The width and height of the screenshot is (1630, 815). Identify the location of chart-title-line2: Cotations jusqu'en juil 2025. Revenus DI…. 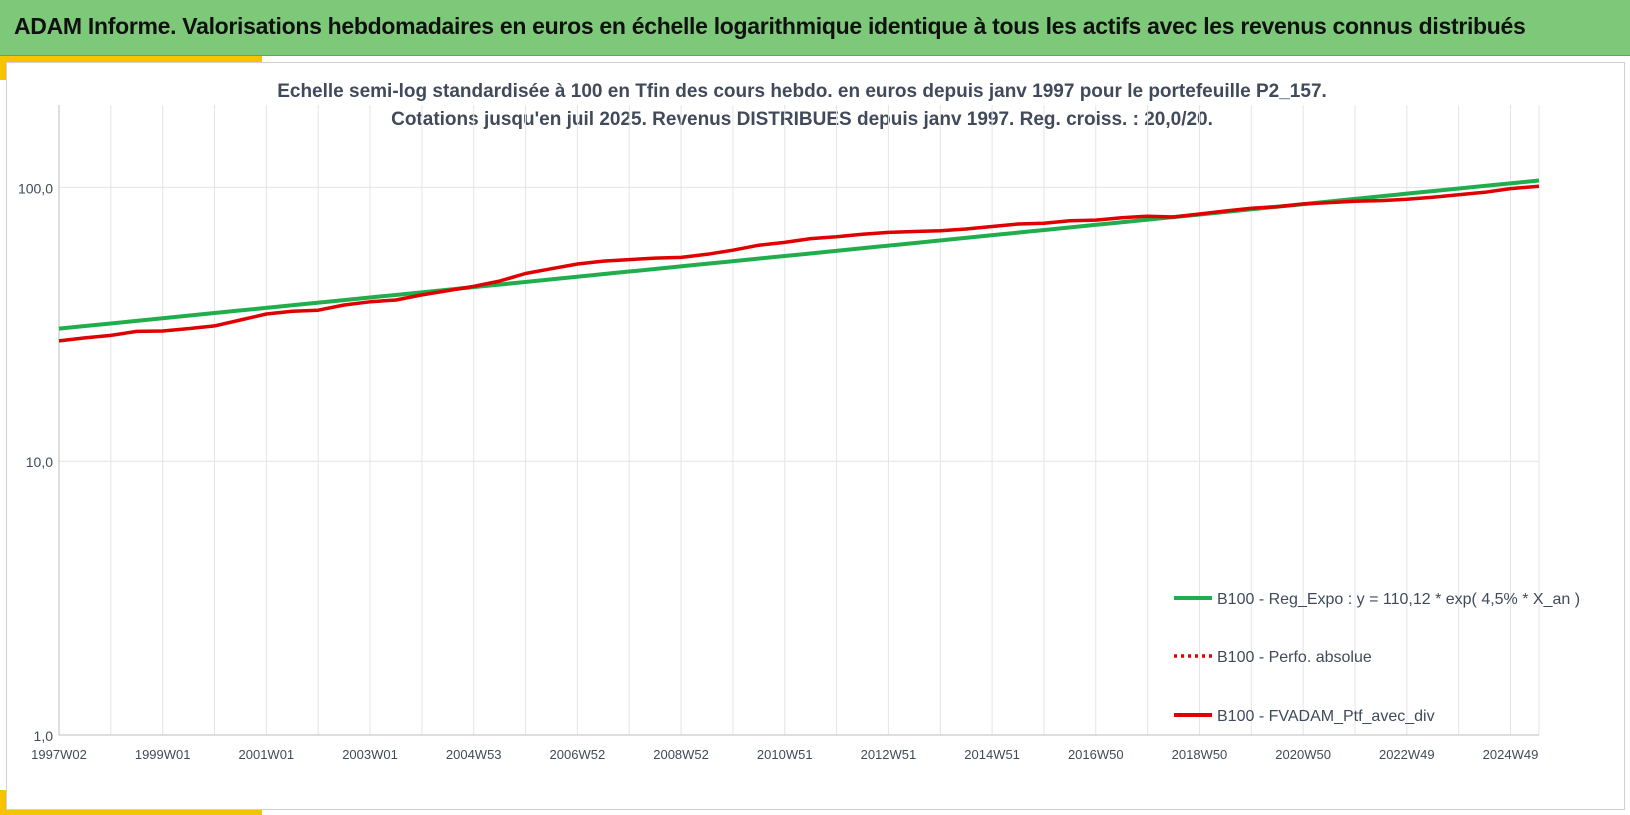
(802, 119).